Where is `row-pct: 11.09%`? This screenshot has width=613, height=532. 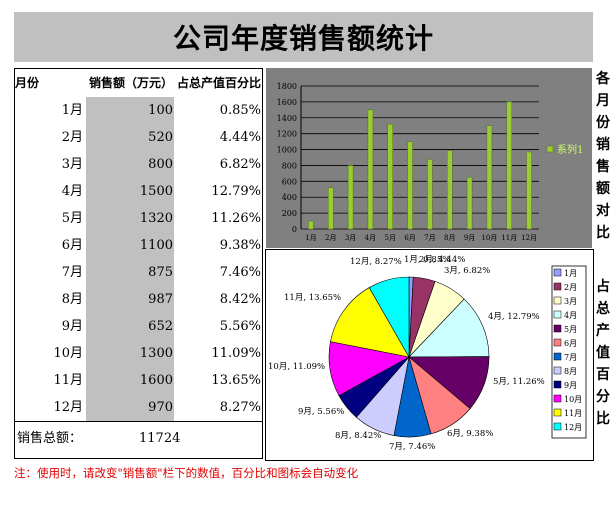 row-pct: 11.09% is located at coordinates (236, 353).